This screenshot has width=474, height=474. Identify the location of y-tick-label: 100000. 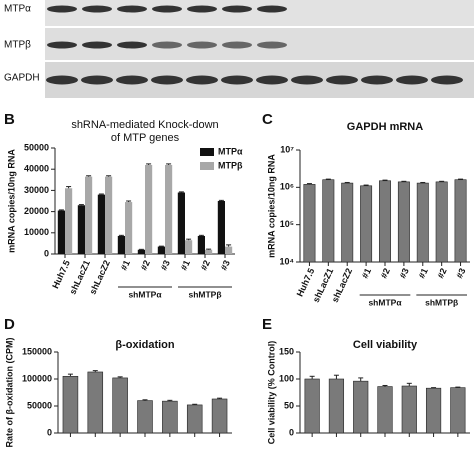
(37, 378).